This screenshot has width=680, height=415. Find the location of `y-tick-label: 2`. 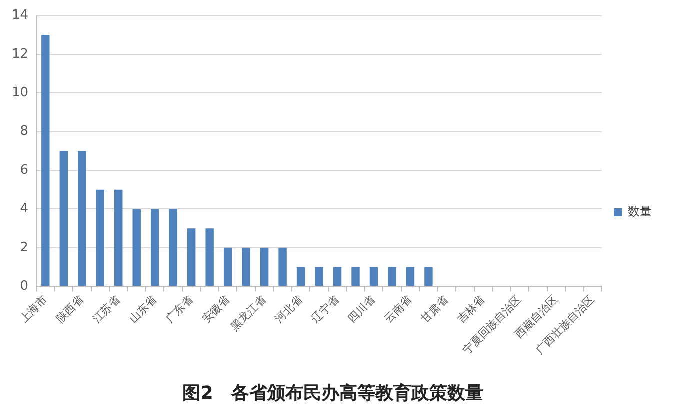

y-tick-label: 2 is located at coordinates (24, 248).